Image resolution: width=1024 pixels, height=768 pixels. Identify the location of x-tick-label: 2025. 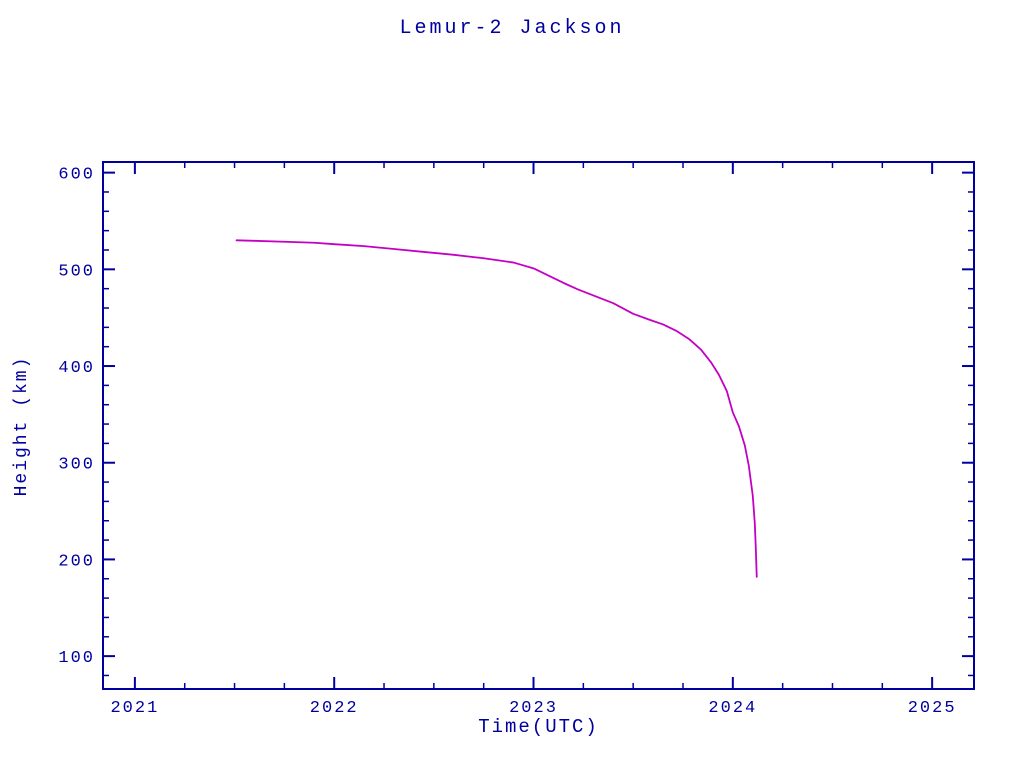
(932, 708).